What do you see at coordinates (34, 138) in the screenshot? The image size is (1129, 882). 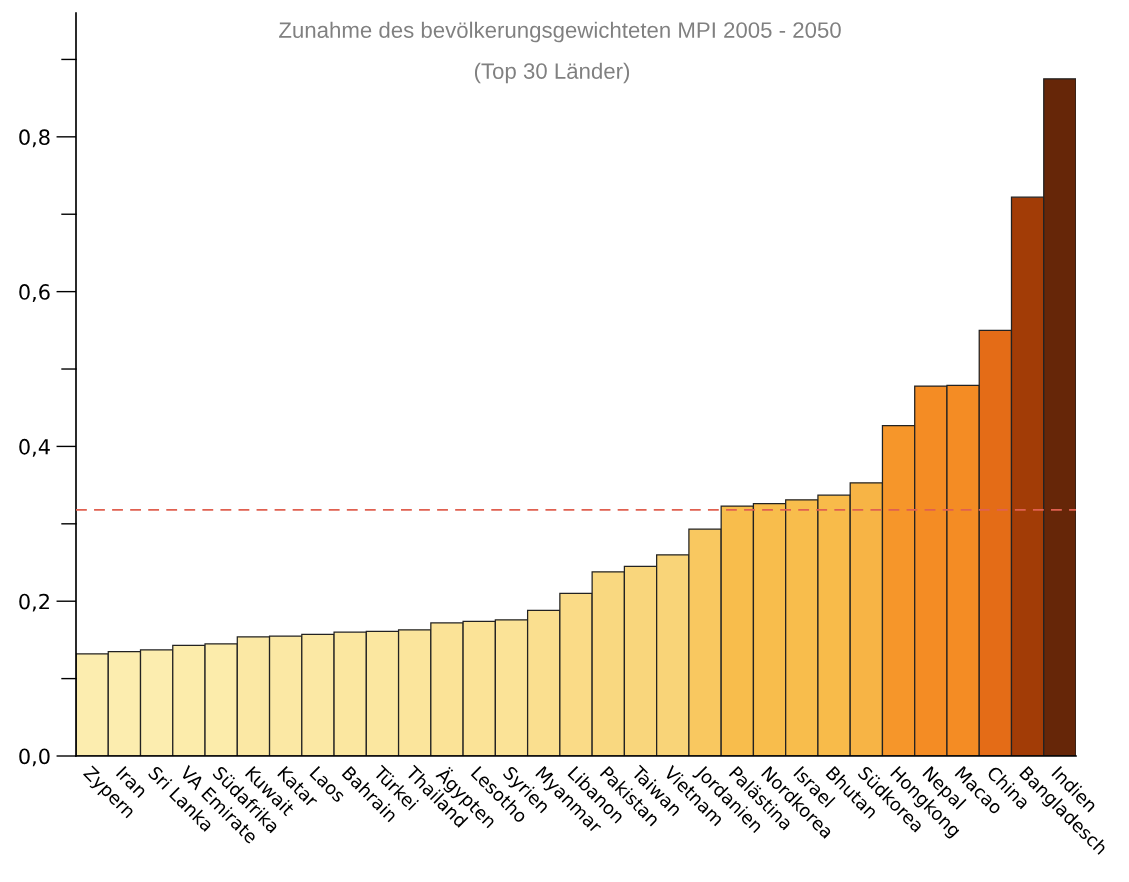 I see `y-tick-label: 0,8` at bounding box center [34, 138].